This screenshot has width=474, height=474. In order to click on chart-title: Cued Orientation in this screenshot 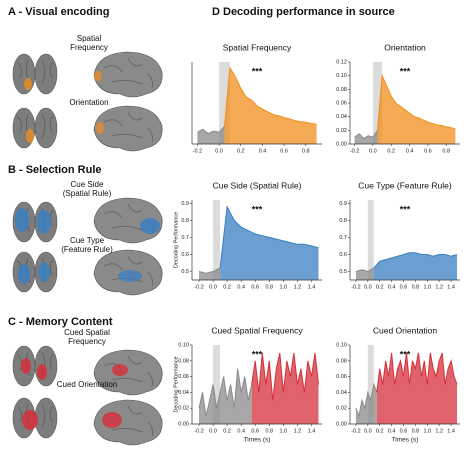, I will do `click(405, 330)`.